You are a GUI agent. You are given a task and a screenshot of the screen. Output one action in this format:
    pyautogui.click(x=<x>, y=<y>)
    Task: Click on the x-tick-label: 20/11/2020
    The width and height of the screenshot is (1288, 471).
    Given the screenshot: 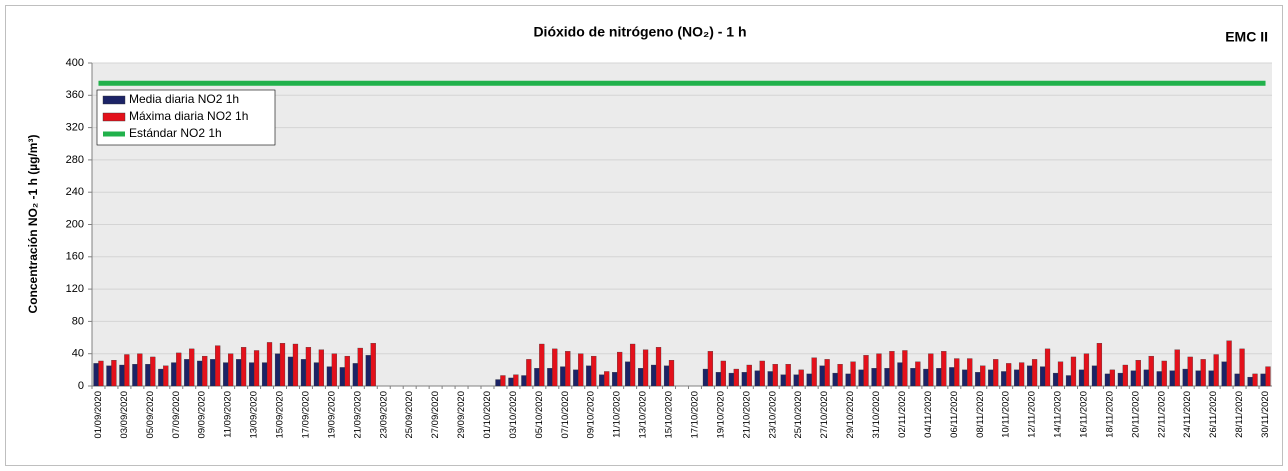 What is the action you would take?
    pyautogui.click(x=1135, y=414)
    